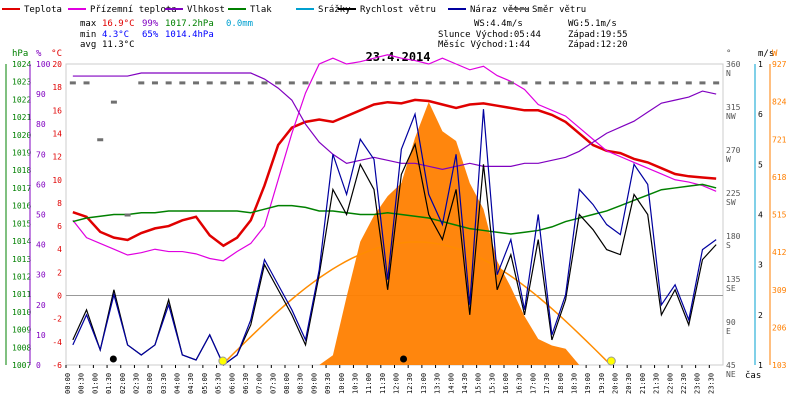 This screenshot has height=400, width=800. Describe the element at coordinates (21, 135) in the screenshot. I see `axis-tick-hpa: 1020` at that location.